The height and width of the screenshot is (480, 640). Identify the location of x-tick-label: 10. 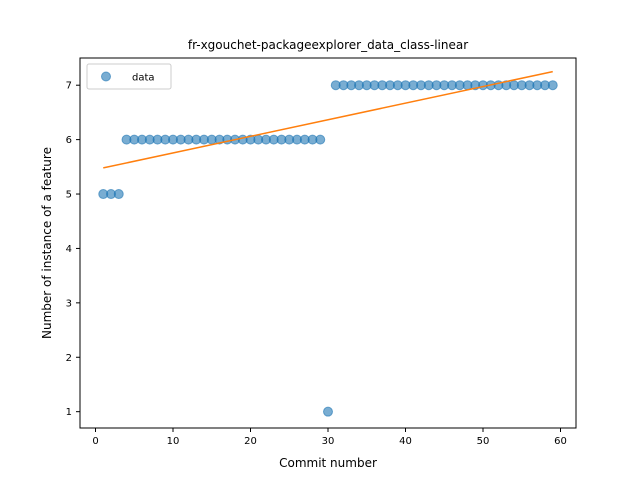
(173, 441).